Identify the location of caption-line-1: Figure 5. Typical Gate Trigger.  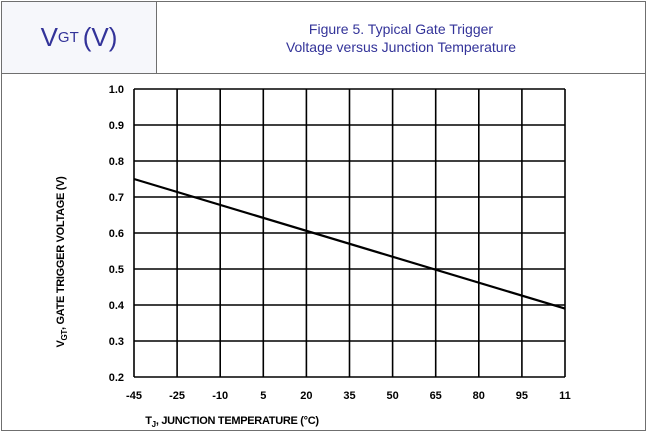
(401, 28).